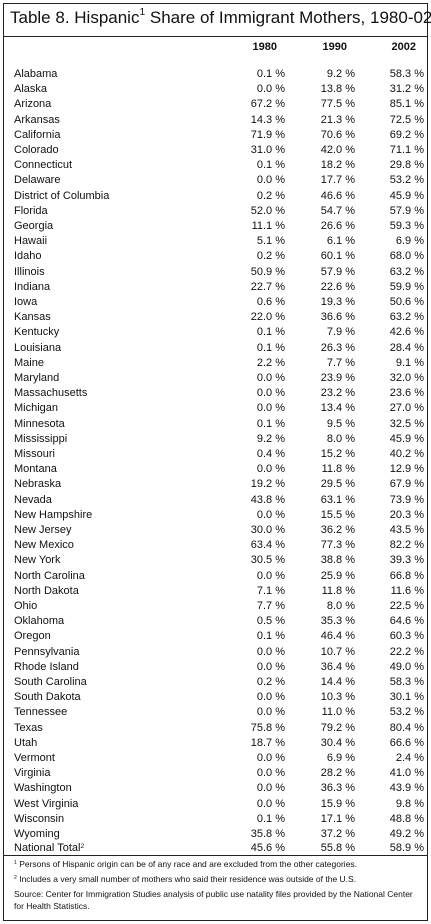  I want to click on cell-value: 63.2 %, so click(406, 271).